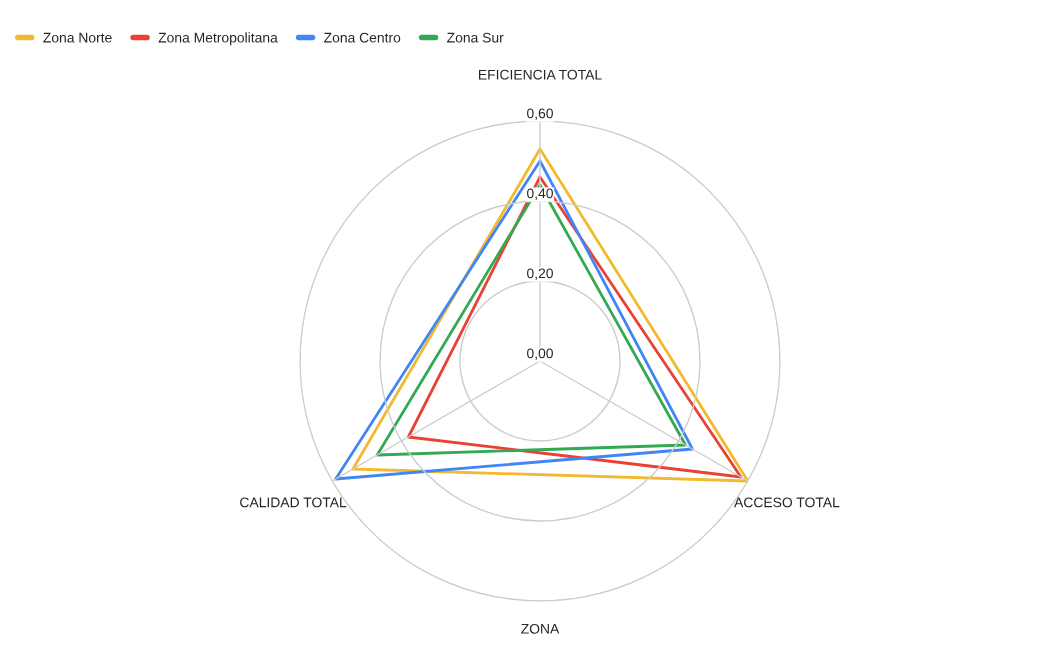 This screenshot has width=1064, height=662. What do you see at coordinates (540, 628) in the screenshot?
I see `text: ZONA` at bounding box center [540, 628].